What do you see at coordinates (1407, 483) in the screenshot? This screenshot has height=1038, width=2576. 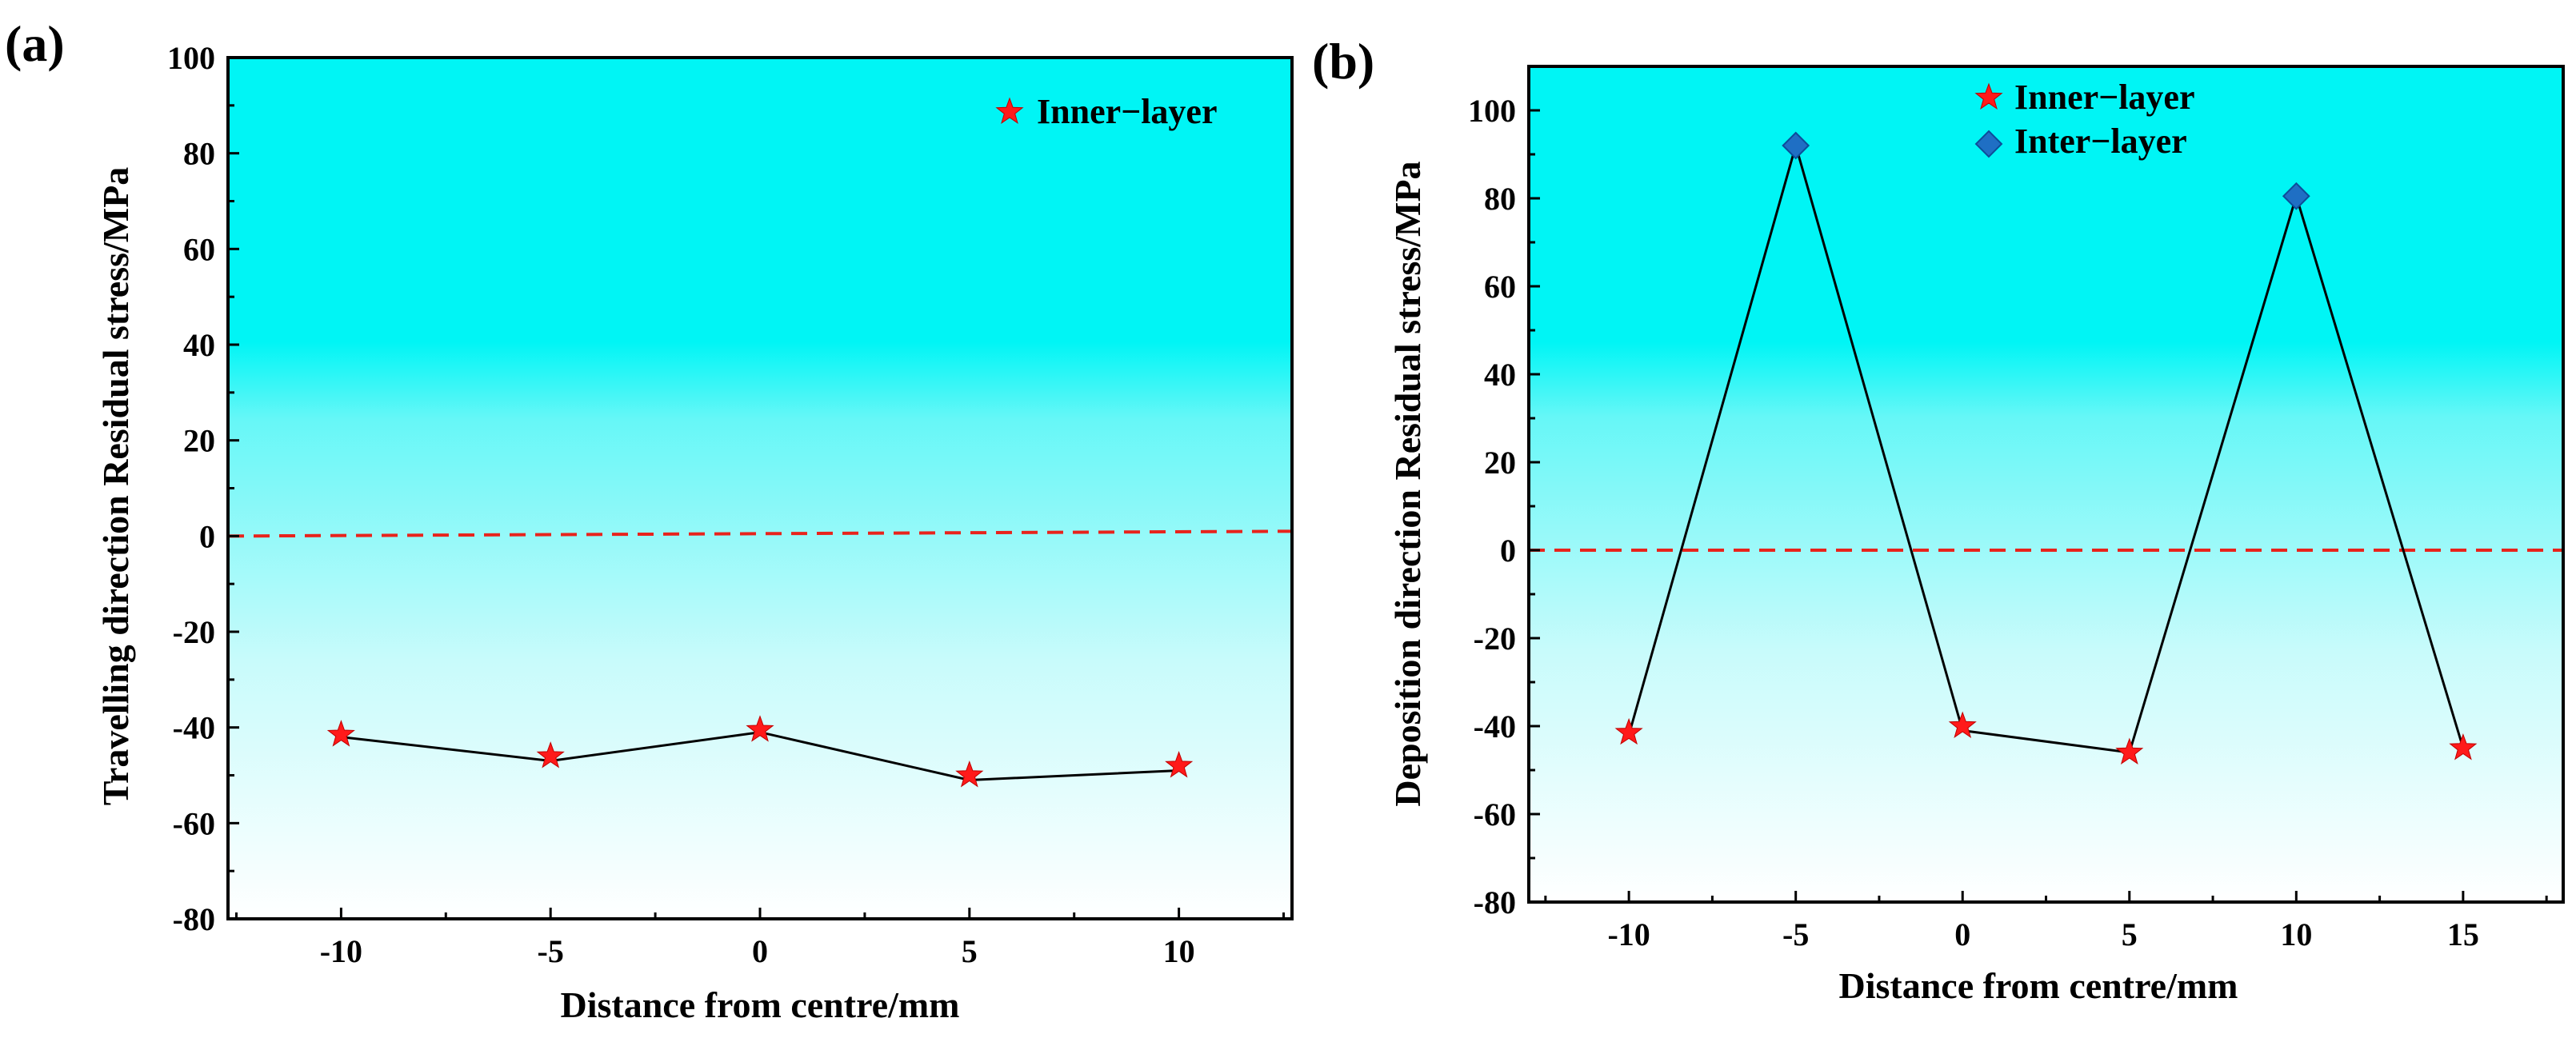 I see `y-axis-title-b: Deposition direction Residual stress/MPa` at bounding box center [1407, 483].